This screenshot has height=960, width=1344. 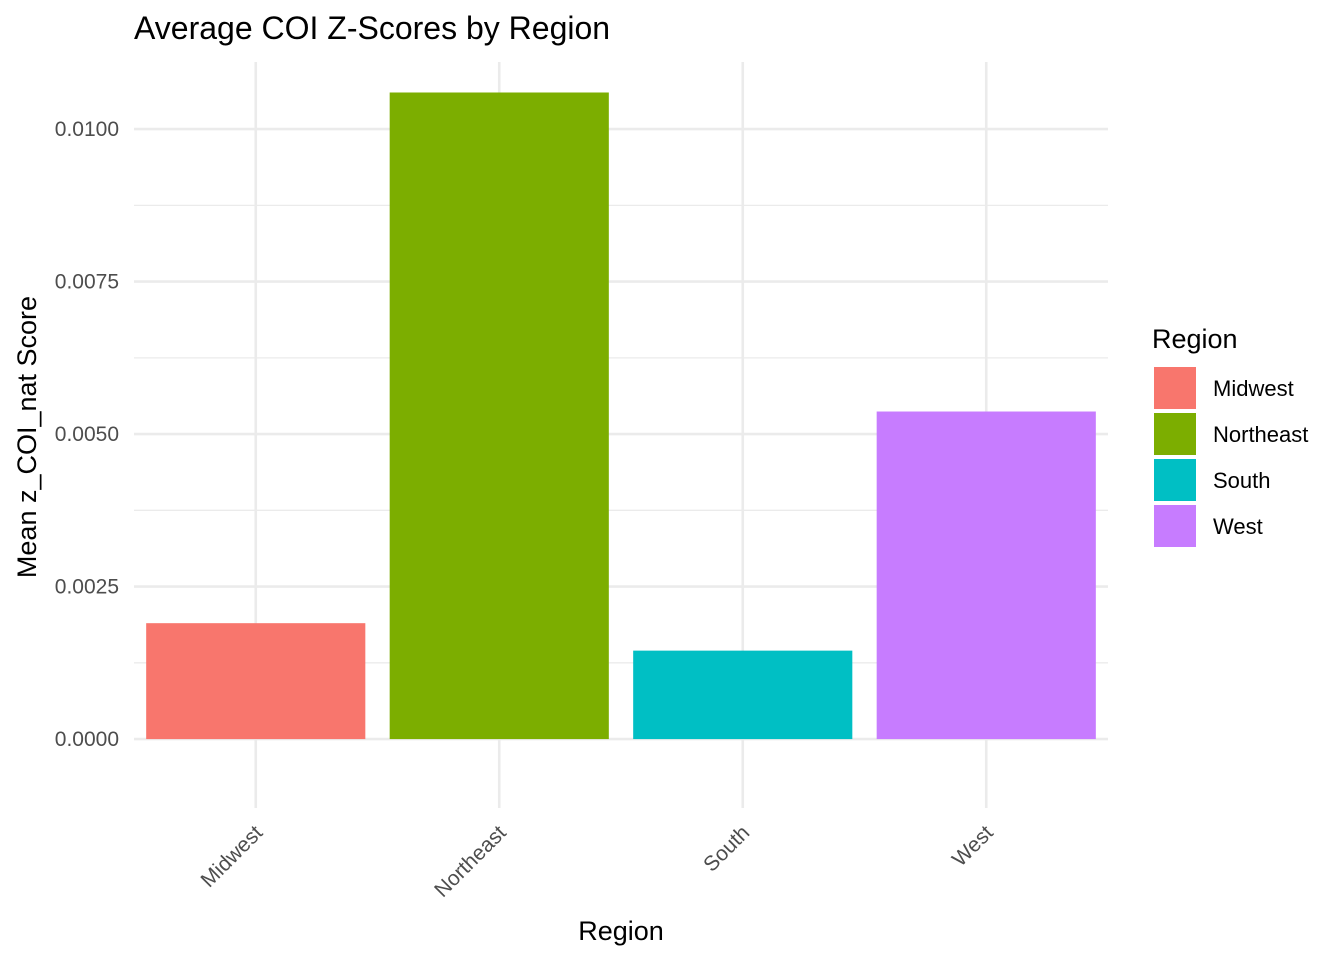 I want to click on chart-title: Average COI Z-Scores by Region, so click(x=372, y=28).